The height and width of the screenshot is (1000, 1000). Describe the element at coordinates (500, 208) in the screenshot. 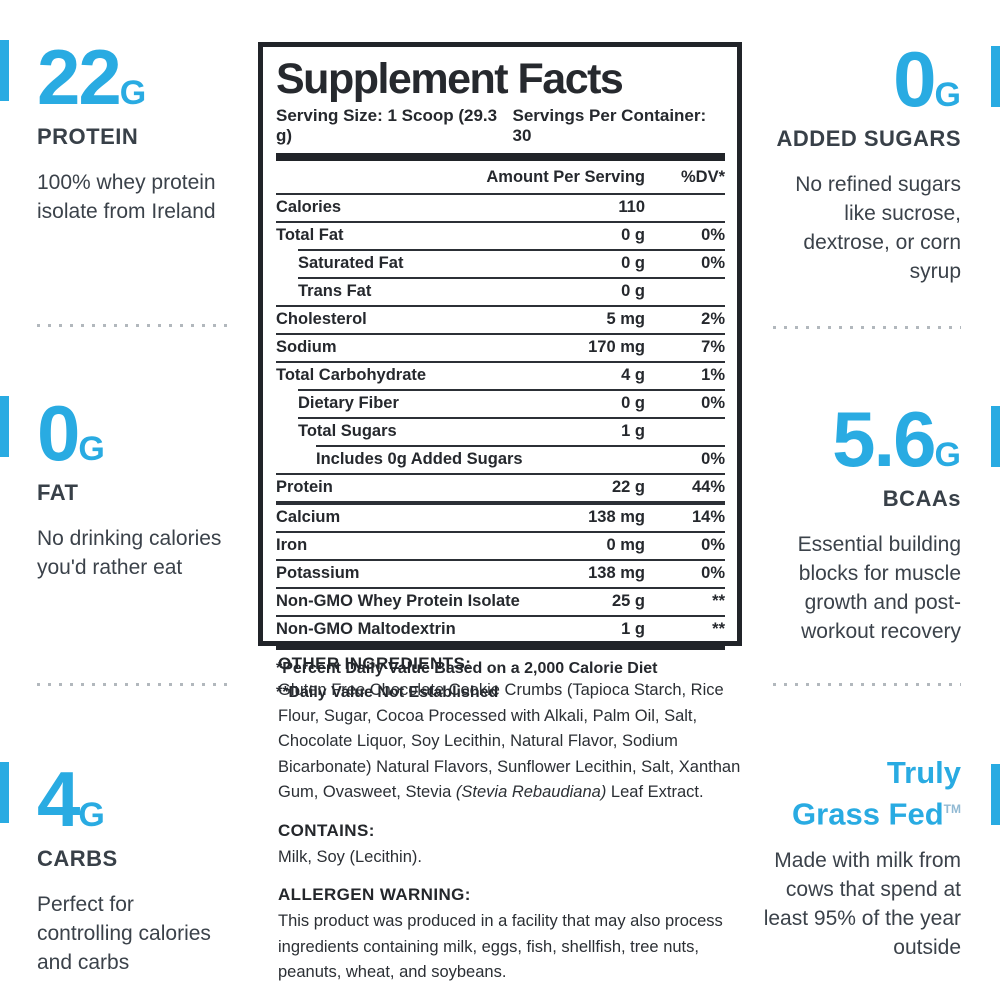

I see `nutrition-row: Calories 110` at that location.